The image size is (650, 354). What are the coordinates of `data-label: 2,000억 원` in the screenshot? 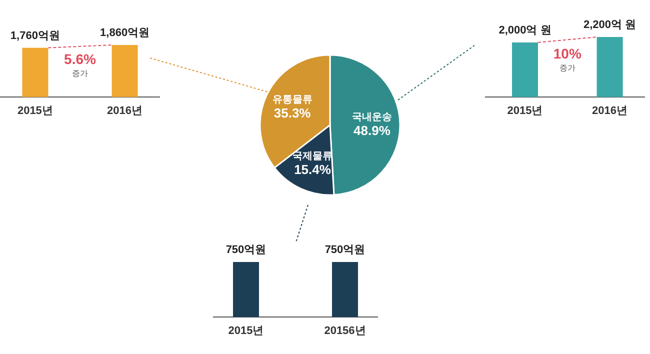 It's located at (525, 30).